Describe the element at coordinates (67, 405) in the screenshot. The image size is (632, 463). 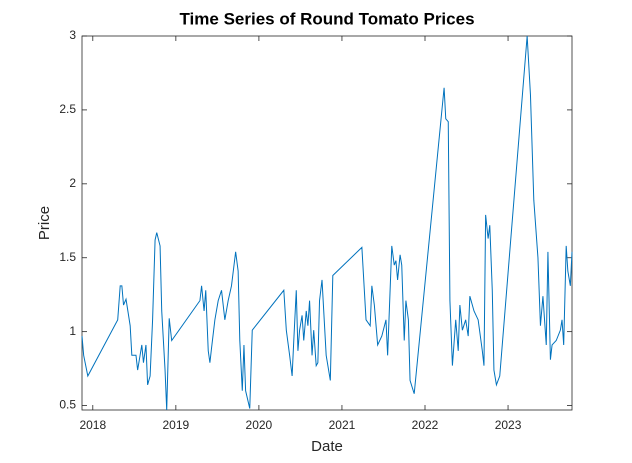
I see `y-tick-label: 0.5` at that location.